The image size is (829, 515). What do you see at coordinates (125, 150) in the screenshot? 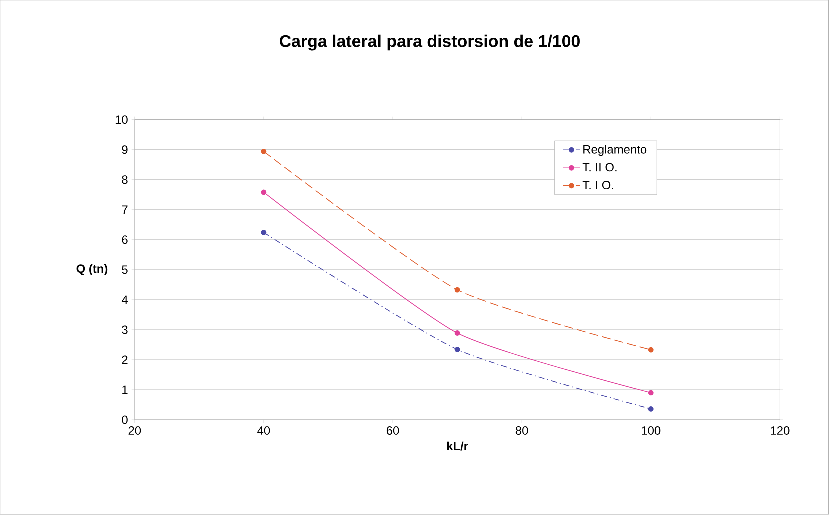
I see `y-tick-label: 9` at bounding box center [125, 150].